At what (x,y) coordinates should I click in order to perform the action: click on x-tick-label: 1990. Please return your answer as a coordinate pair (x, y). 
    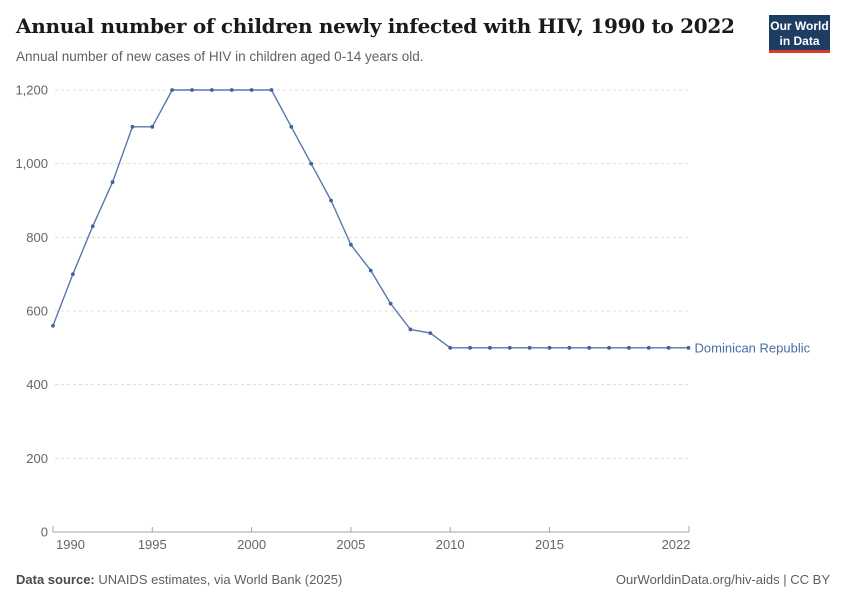
    Looking at the image, I should click on (70, 544).